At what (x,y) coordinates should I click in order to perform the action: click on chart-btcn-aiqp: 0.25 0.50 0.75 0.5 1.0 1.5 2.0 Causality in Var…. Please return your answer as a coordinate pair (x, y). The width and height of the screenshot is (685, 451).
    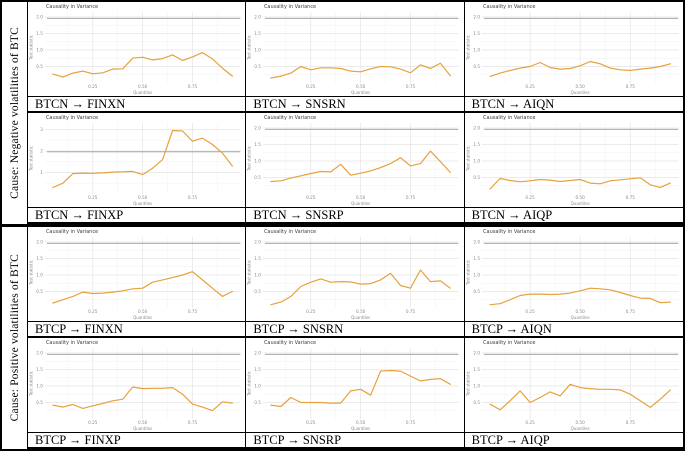
    Looking at the image, I should click on (573, 160).